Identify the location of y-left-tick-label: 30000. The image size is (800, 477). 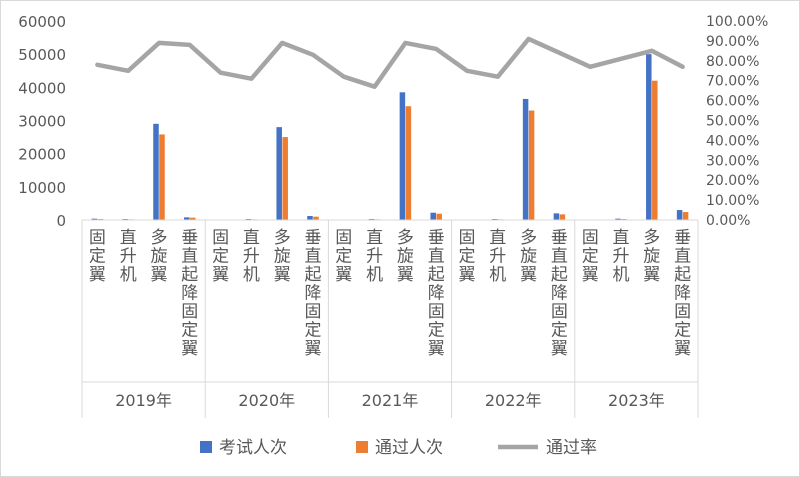
(42, 122).